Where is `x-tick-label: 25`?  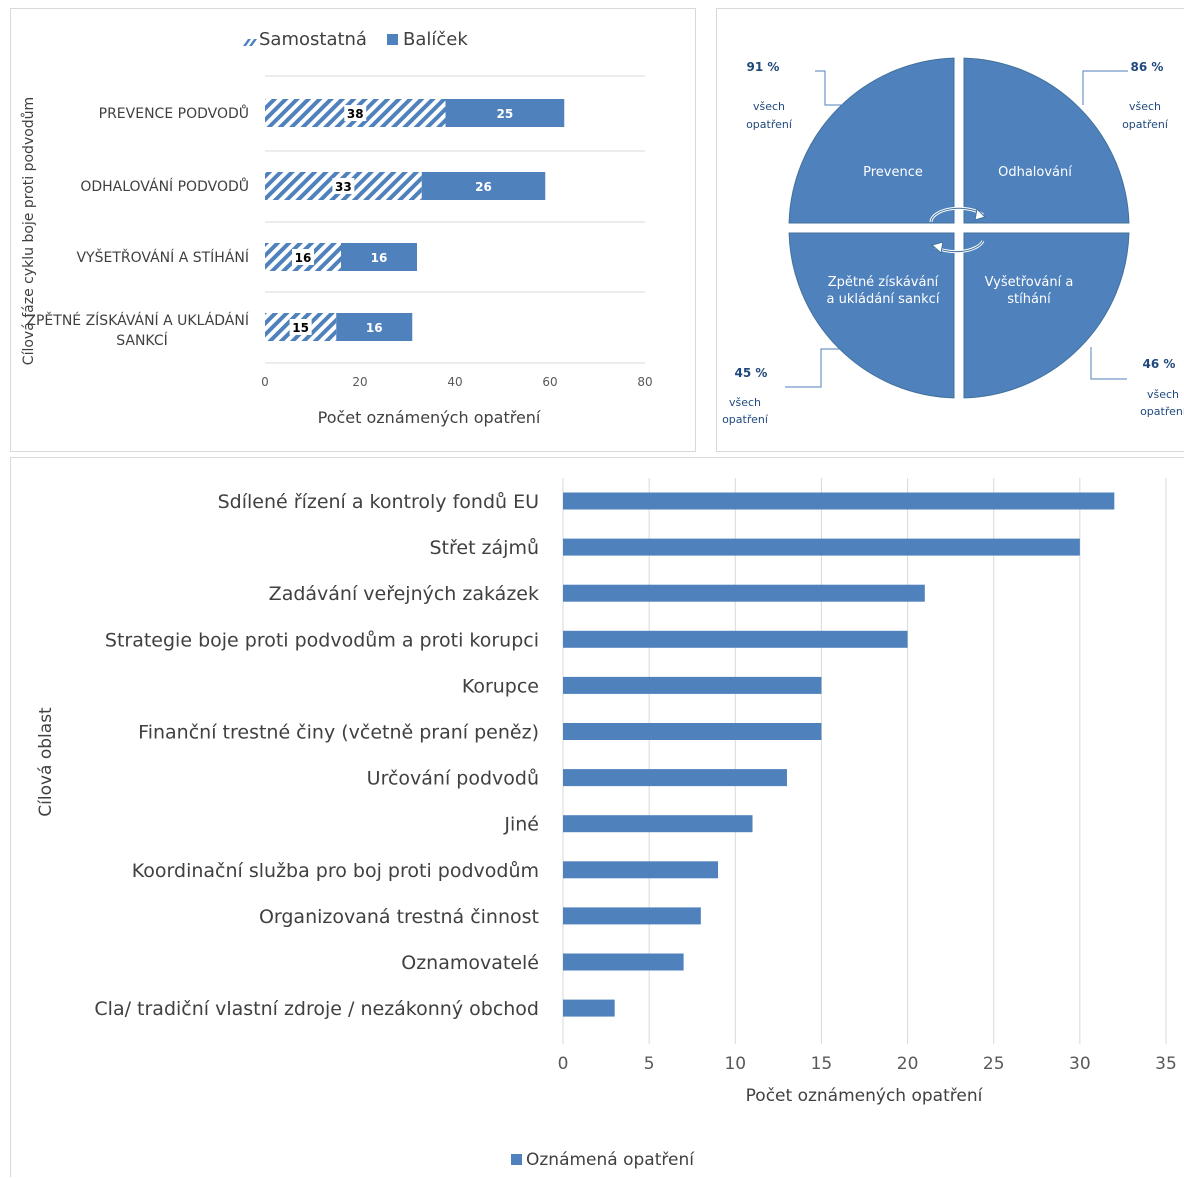
x-tick-label: 25 is located at coordinates (994, 1064).